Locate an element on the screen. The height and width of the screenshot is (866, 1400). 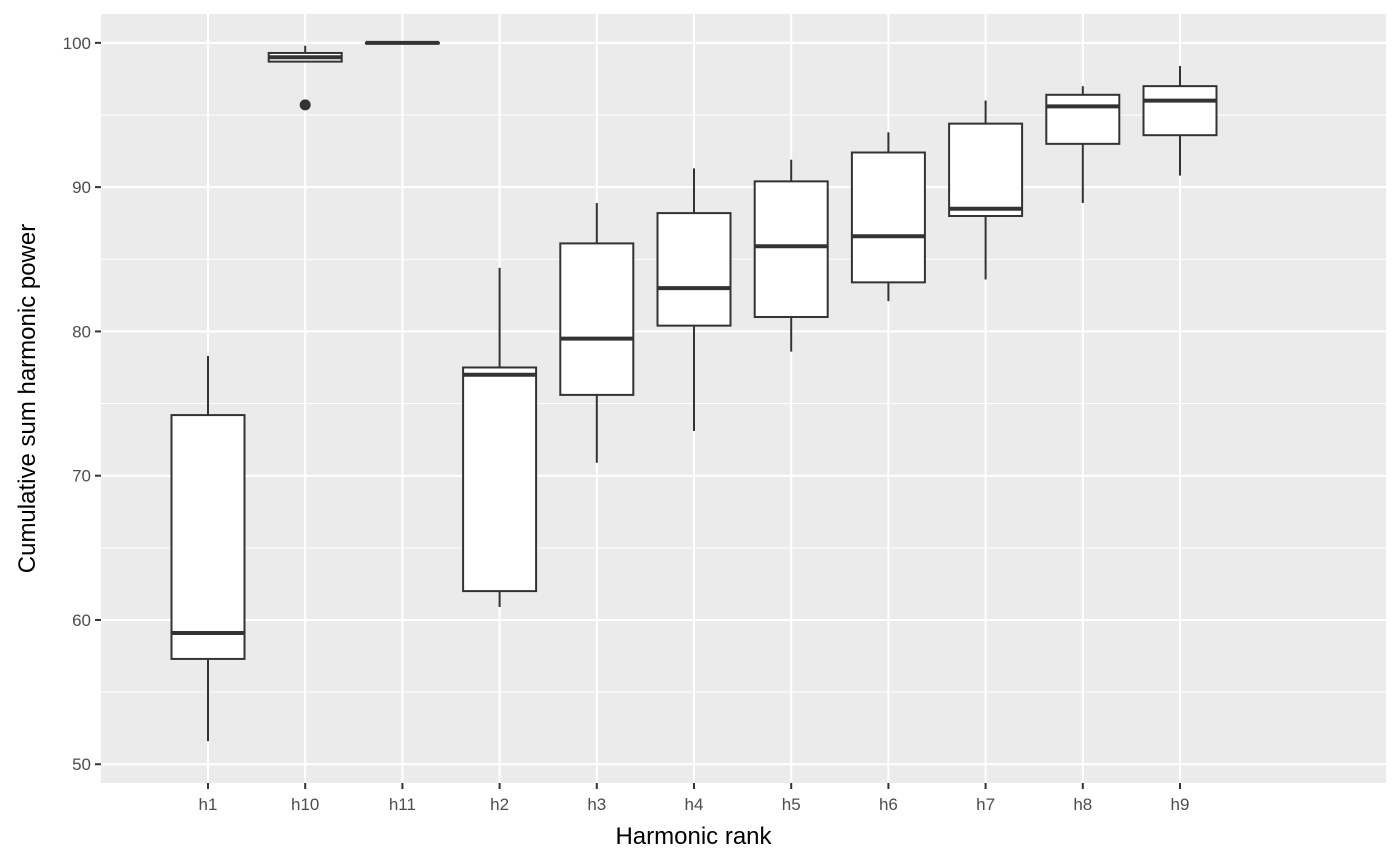
x-tick-label: h2 is located at coordinates (499, 804).